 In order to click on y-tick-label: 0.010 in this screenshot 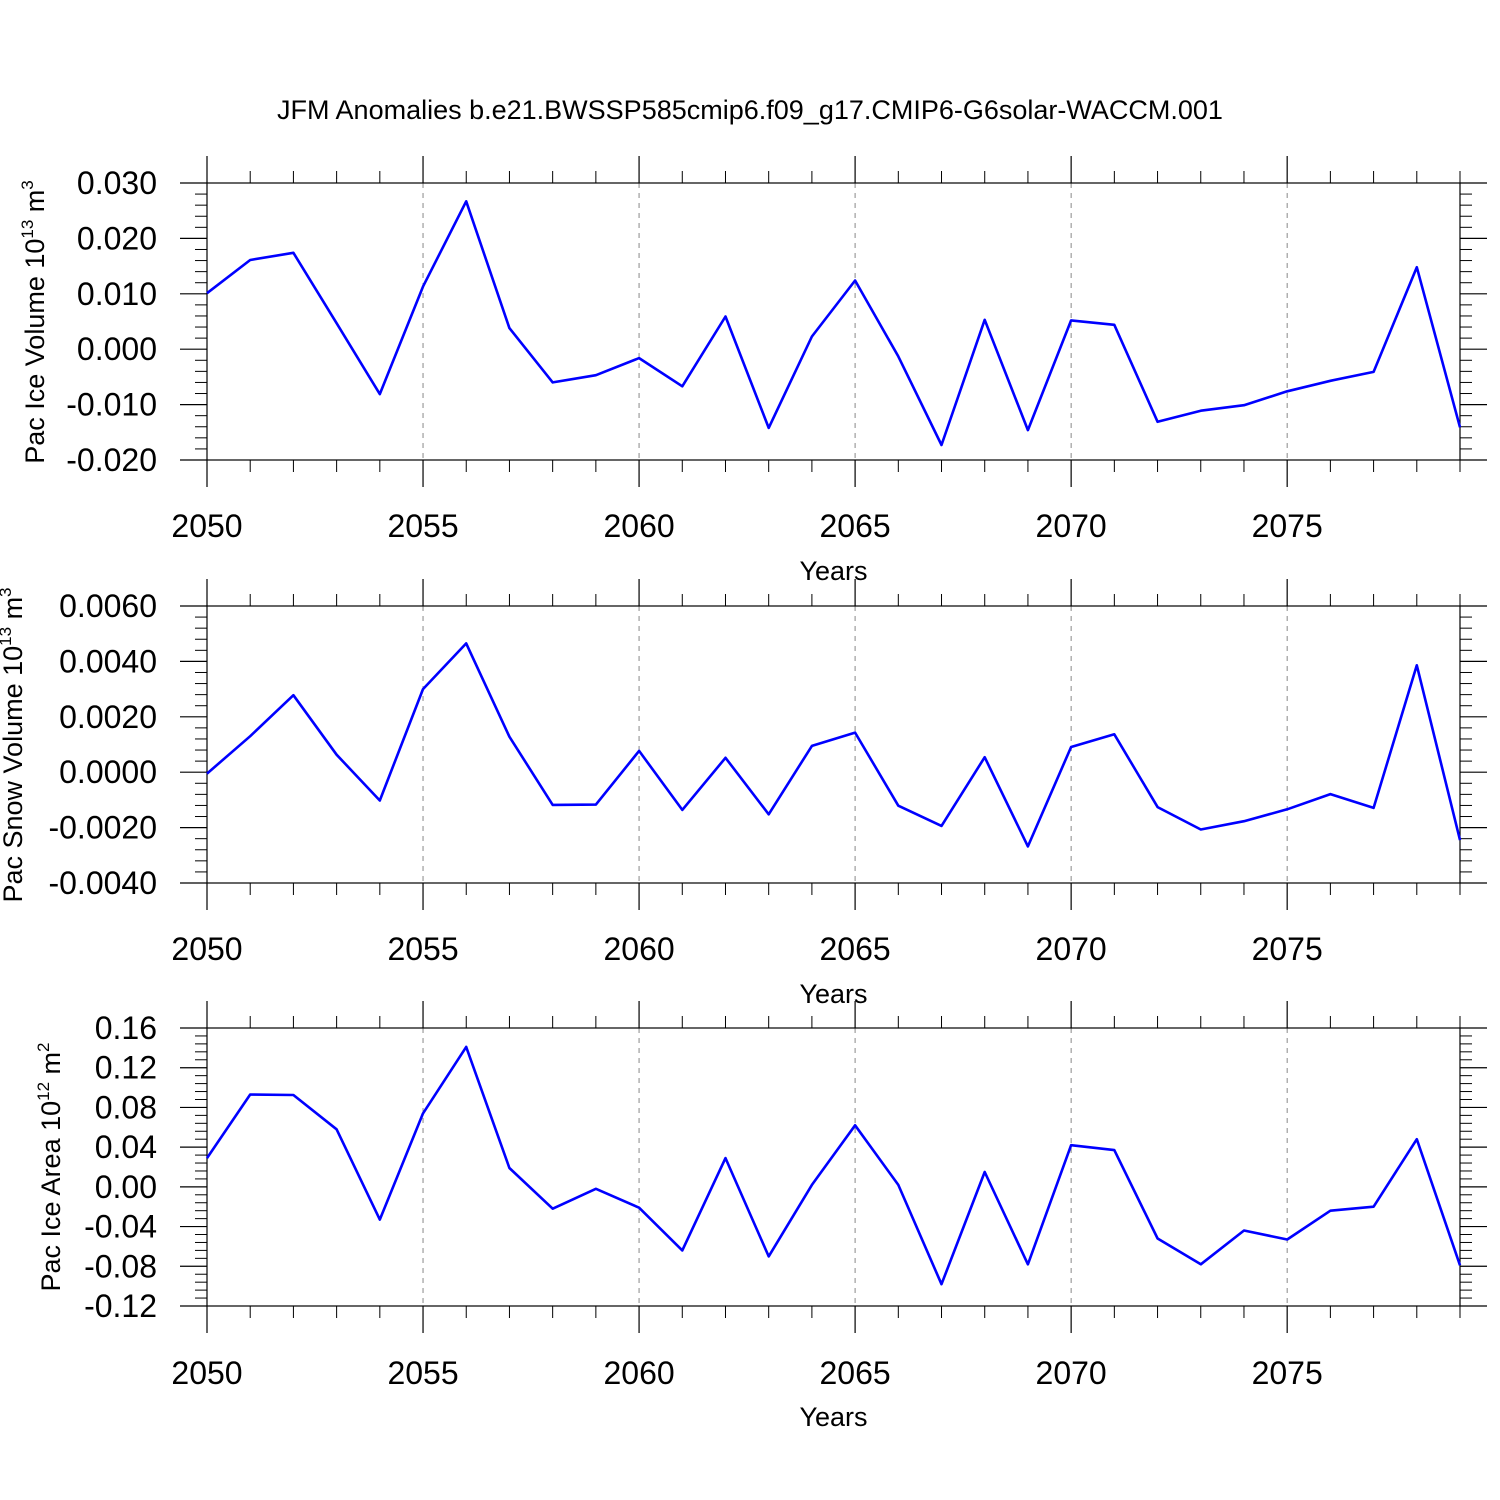, I will do `click(117, 294)`.